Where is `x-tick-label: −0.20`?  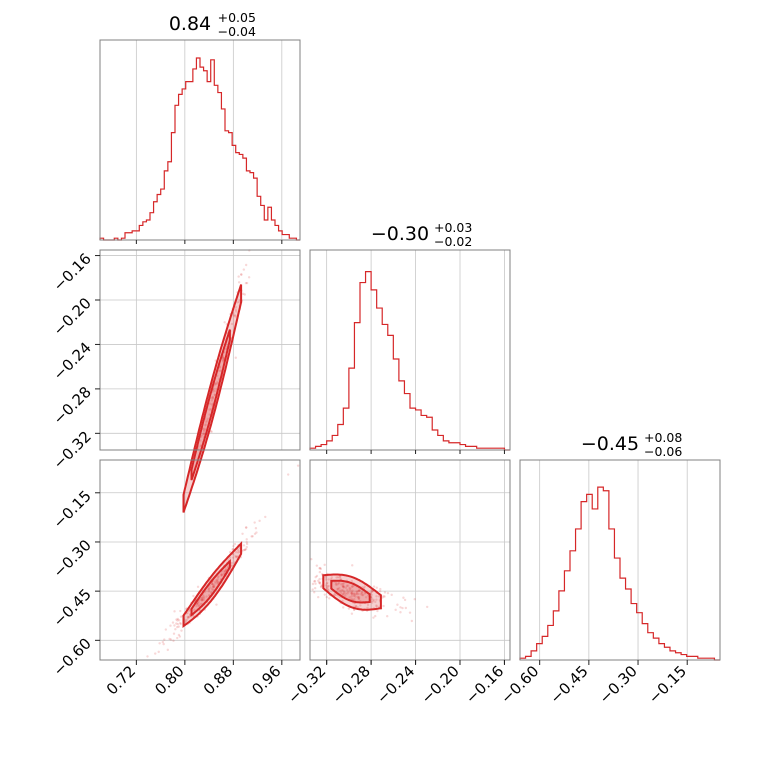 x-tick-label: −0.20 is located at coordinates (440, 684).